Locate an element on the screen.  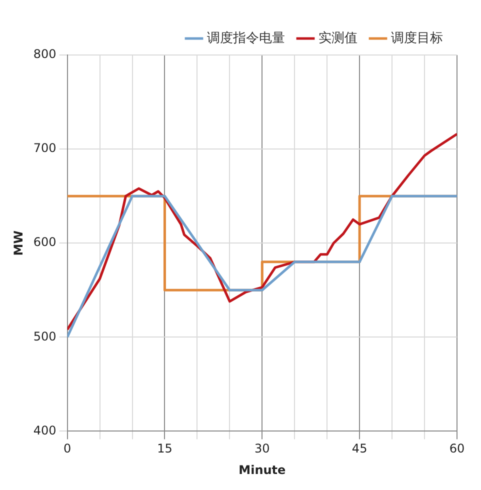
legend-label: 实测值 is located at coordinates (338, 38).